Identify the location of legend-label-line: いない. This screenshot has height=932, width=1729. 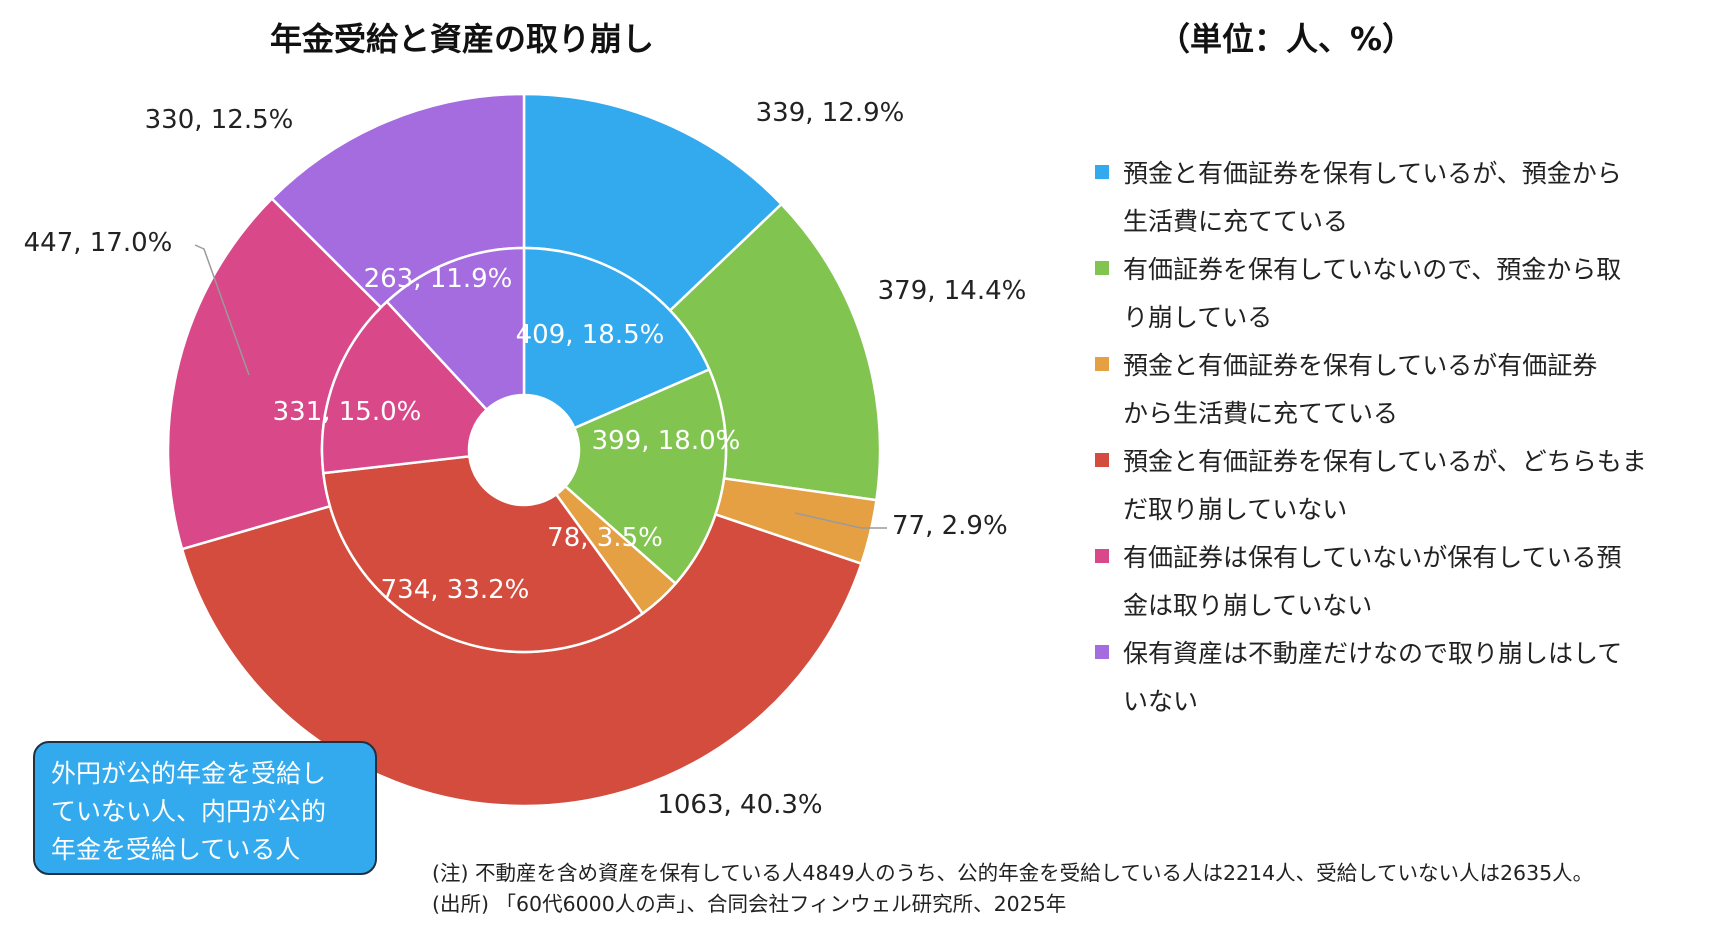
(1161, 701).